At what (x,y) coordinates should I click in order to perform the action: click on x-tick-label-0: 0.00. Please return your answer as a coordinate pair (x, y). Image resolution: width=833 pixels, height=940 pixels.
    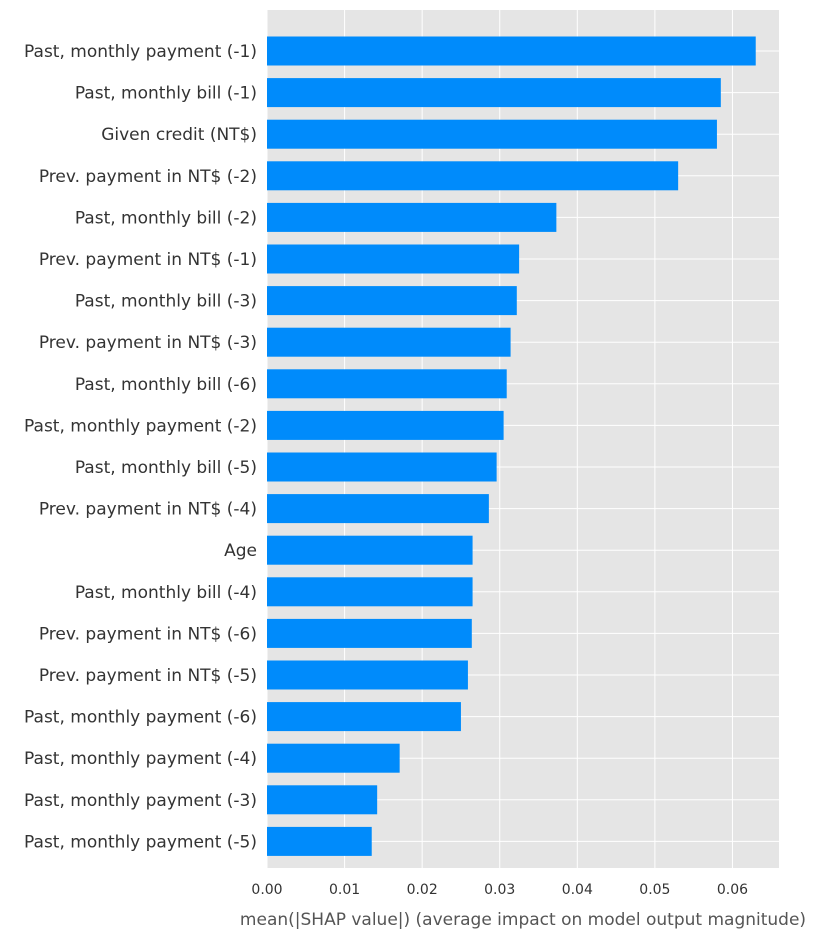
    Looking at the image, I should click on (266, 890).